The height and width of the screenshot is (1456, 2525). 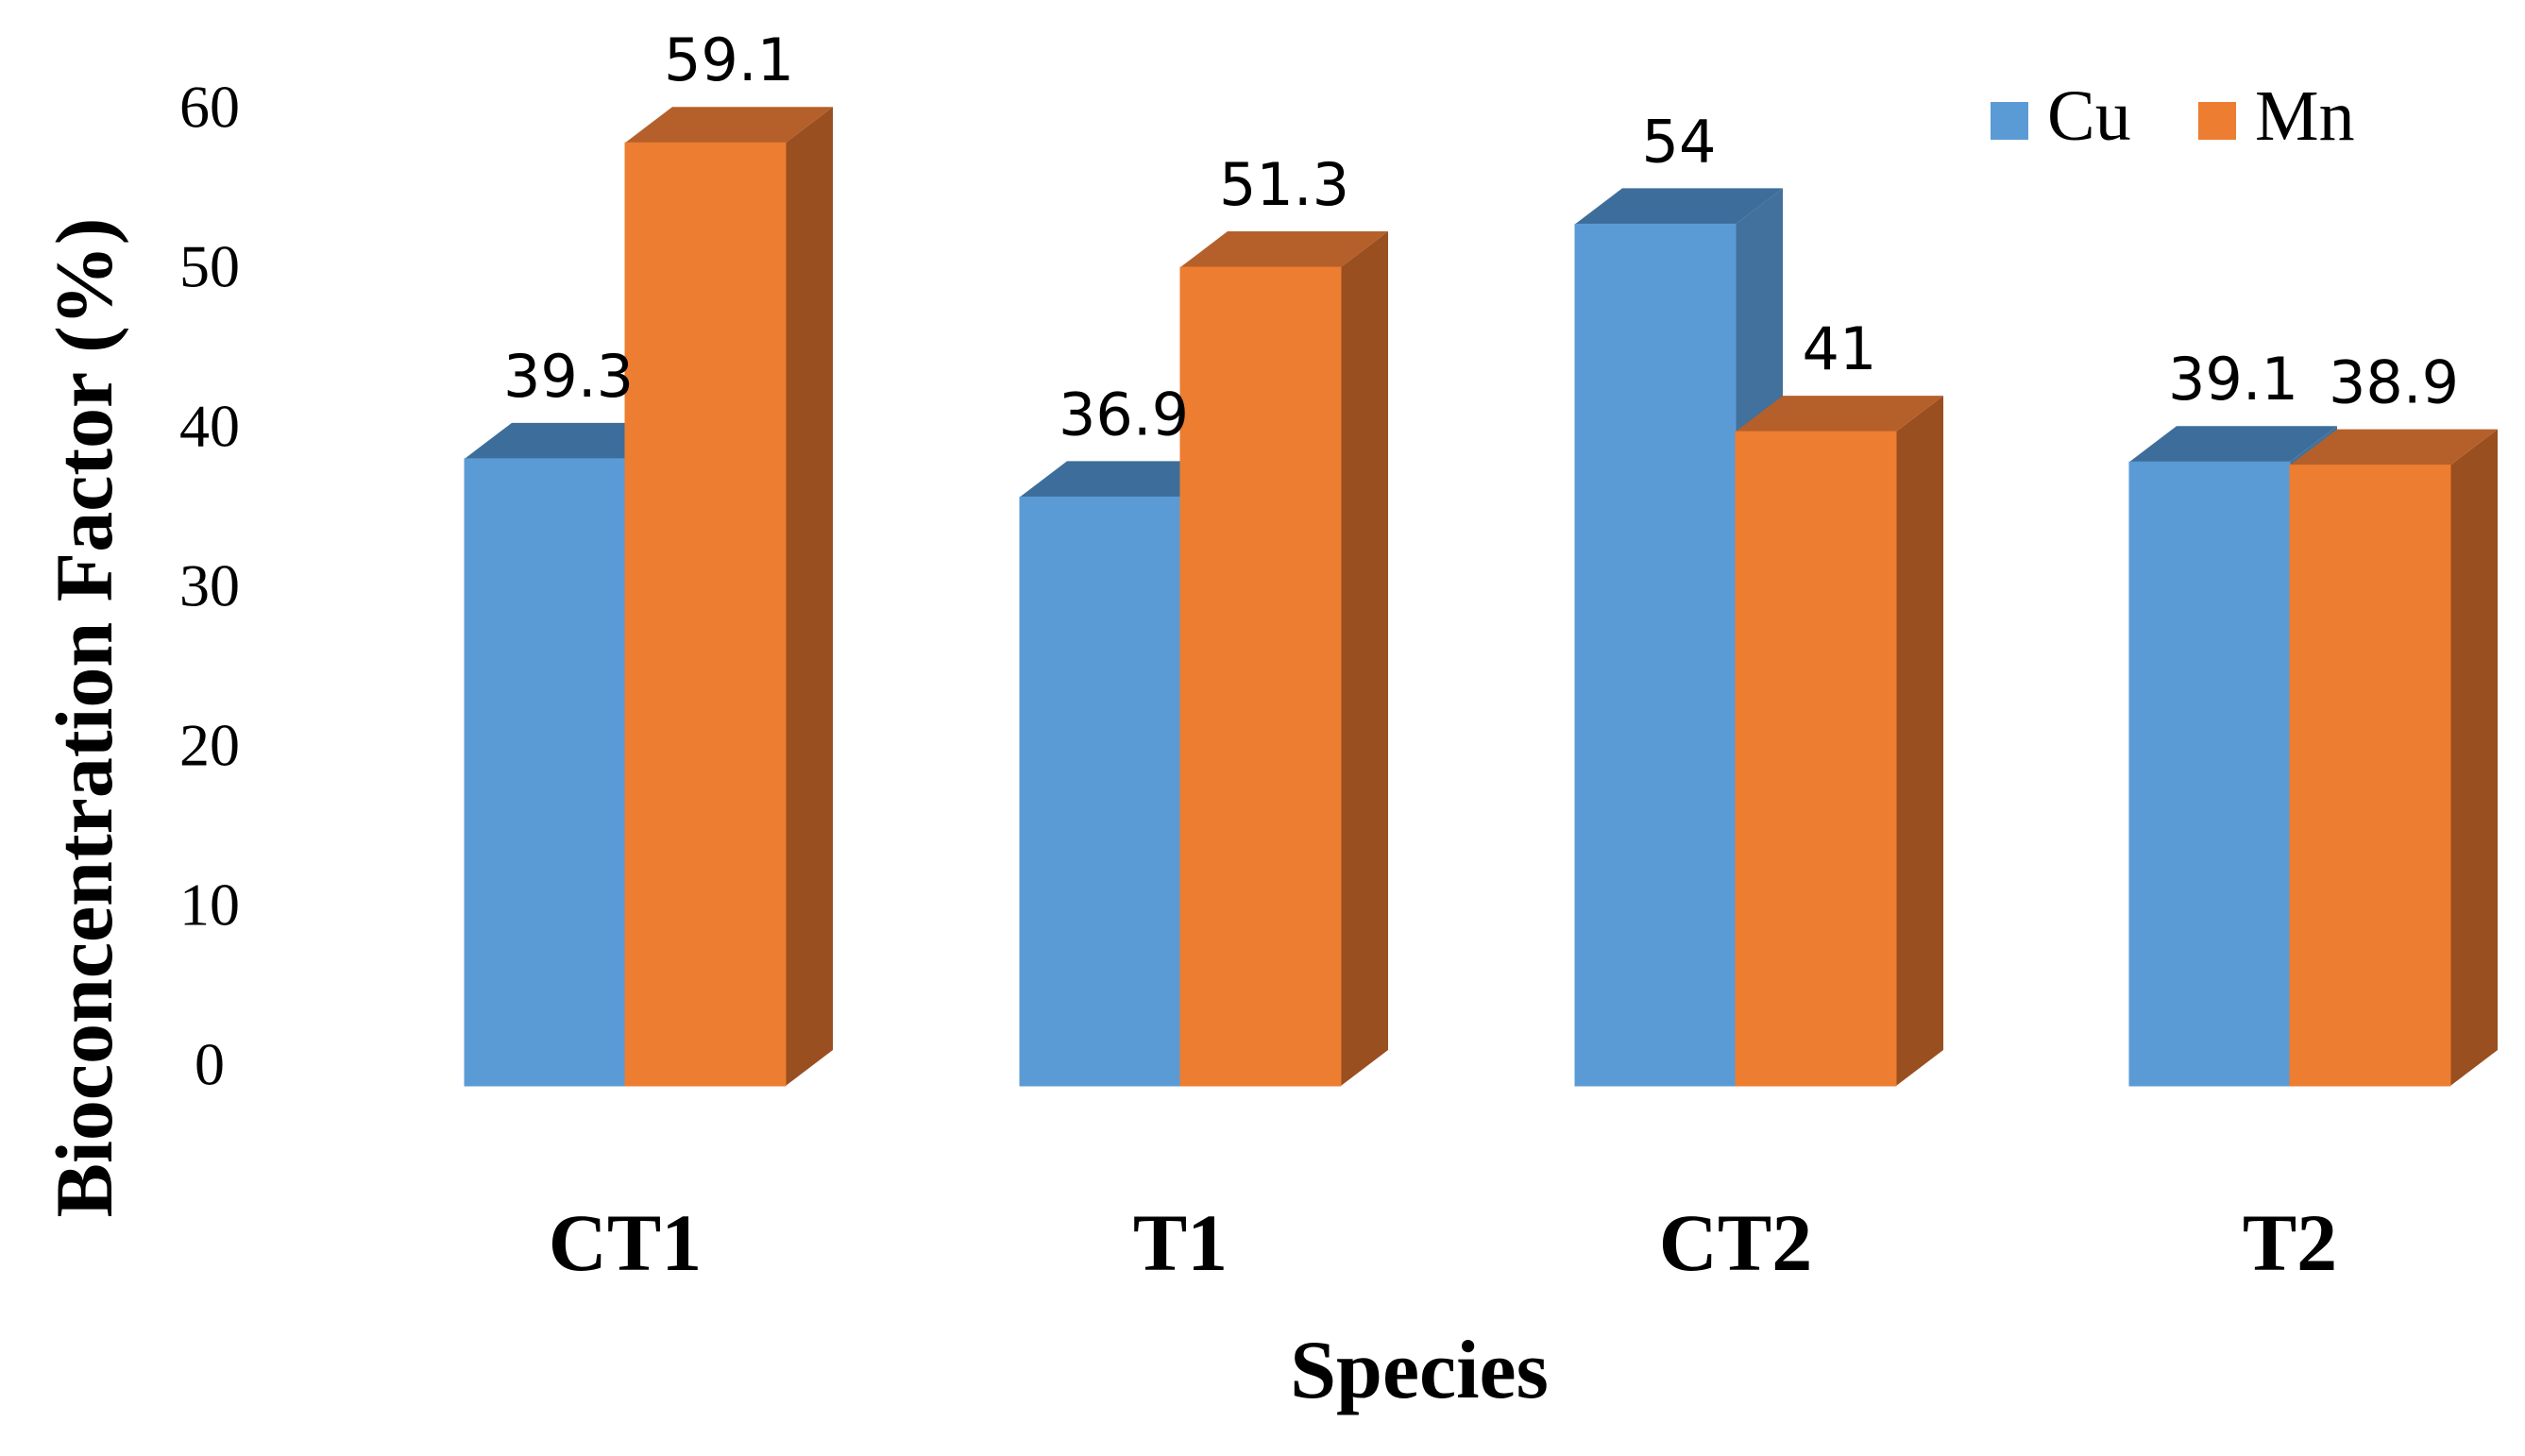 I want to click on y-tick-label: 20, so click(x=210, y=745).